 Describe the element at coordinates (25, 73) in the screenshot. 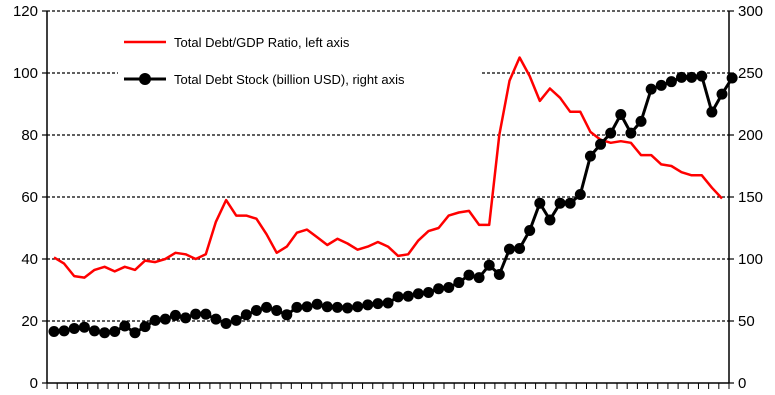

I see `left-tick-label: 100` at that location.